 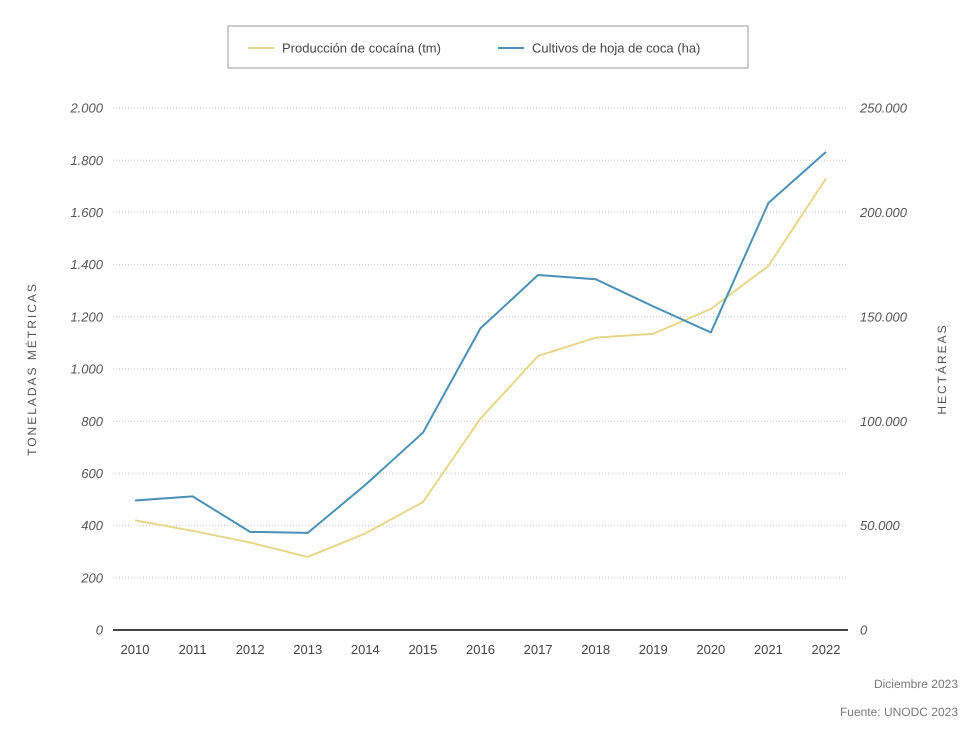 What do you see at coordinates (92, 421) in the screenshot?
I see `y-tick-label: 800` at bounding box center [92, 421].